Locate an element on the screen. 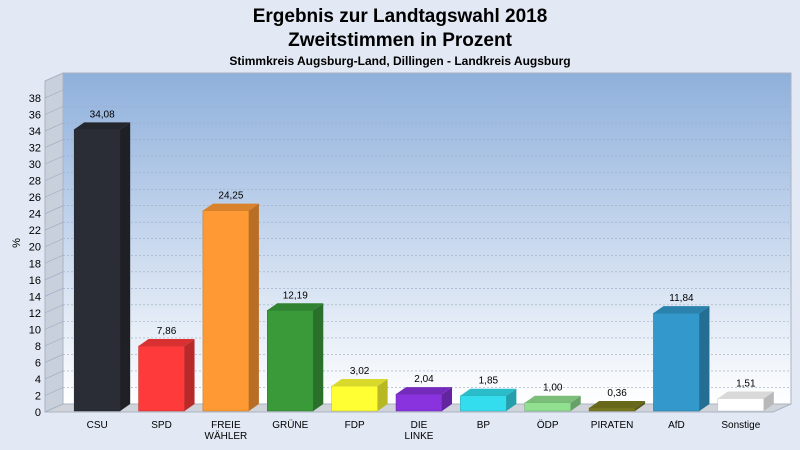 This screenshot has width=800, height=450. x-tick-label: ÖDP is located at coordinates (548, 425).